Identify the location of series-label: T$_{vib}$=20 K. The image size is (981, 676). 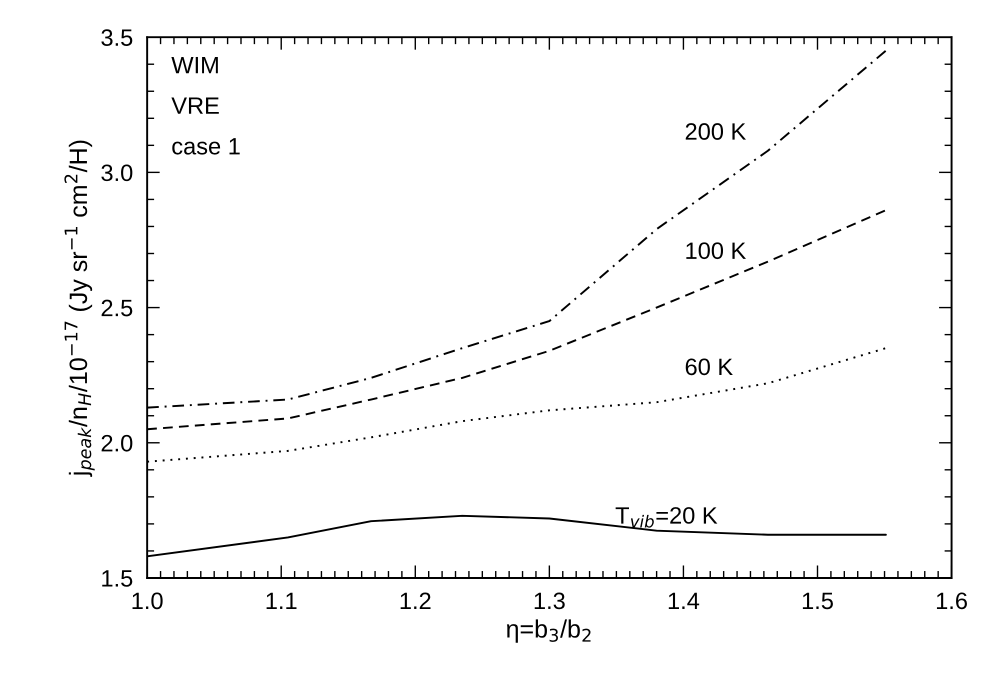
(667, 517).